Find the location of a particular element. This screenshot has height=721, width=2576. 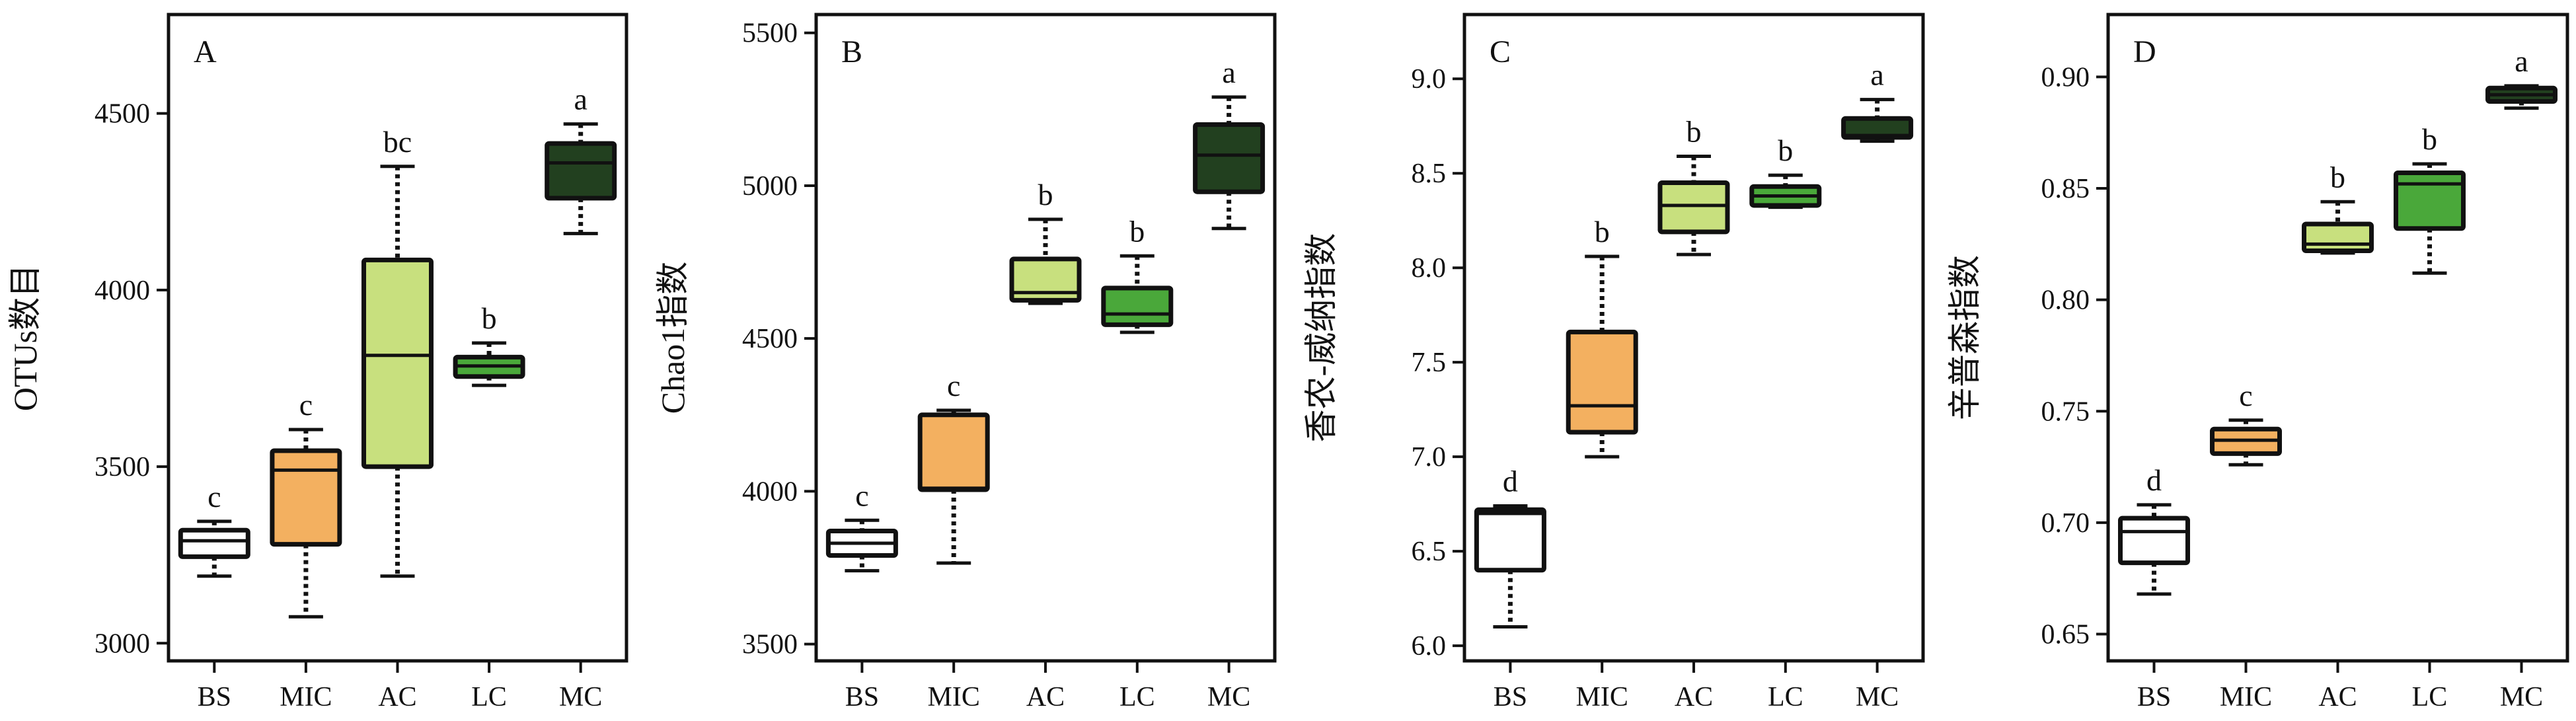

y-axis-title: Chao1指数 is located at coordinates (672, 338).